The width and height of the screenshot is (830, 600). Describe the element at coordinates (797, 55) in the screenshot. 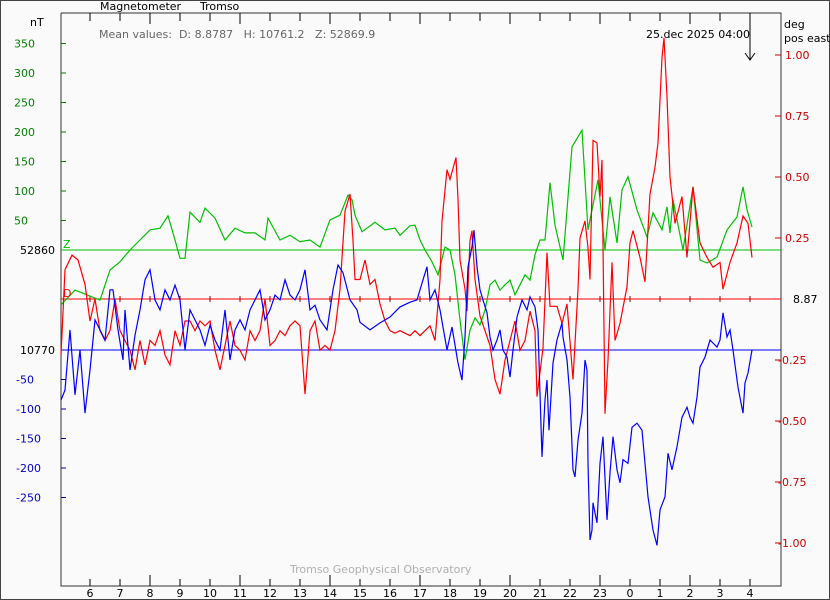

I see `d-tick-label: 1.00` at that location.